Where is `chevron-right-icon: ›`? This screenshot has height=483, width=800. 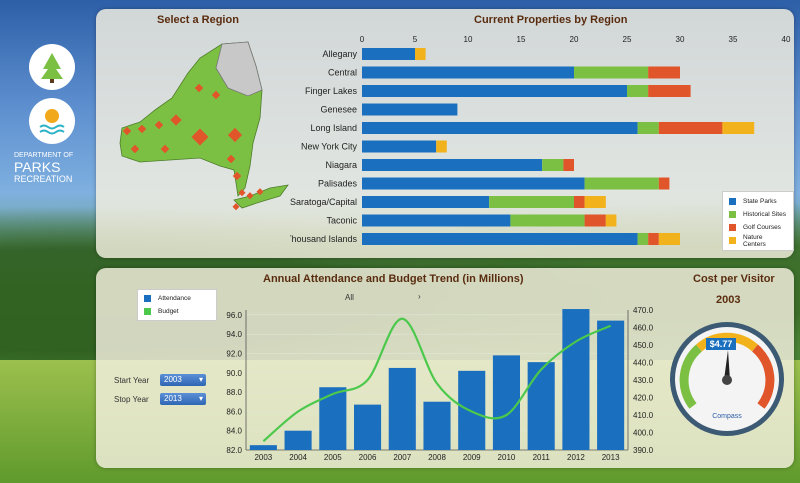
chevron-right-icon: › is located at coordinates (419, 296).